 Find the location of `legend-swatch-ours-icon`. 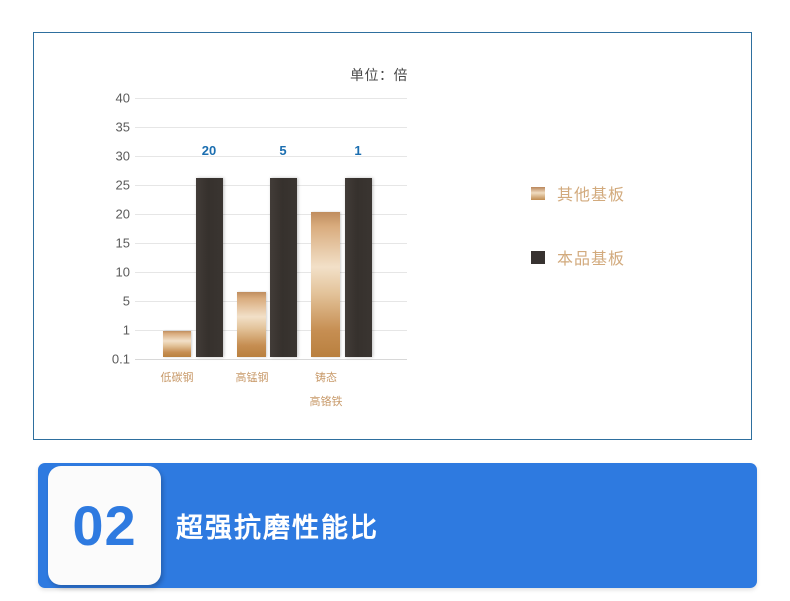

legend-swatch-ours-icon is located at coordinates (538, 257).